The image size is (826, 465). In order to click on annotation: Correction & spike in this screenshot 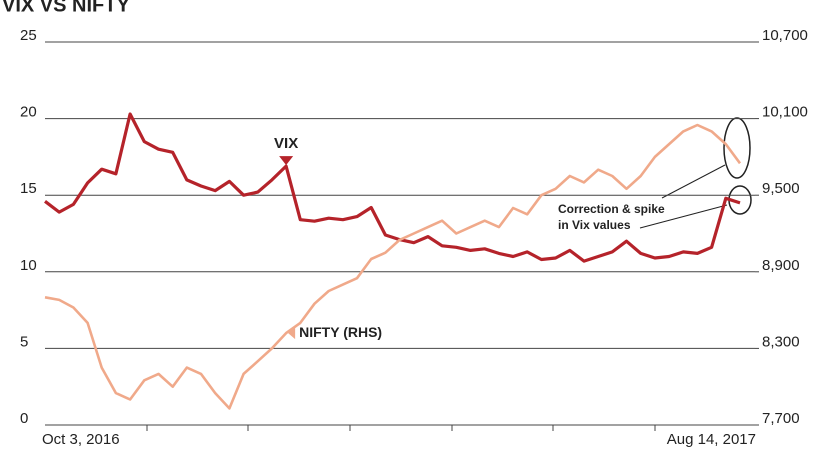, I will do `click(611, 209)`.